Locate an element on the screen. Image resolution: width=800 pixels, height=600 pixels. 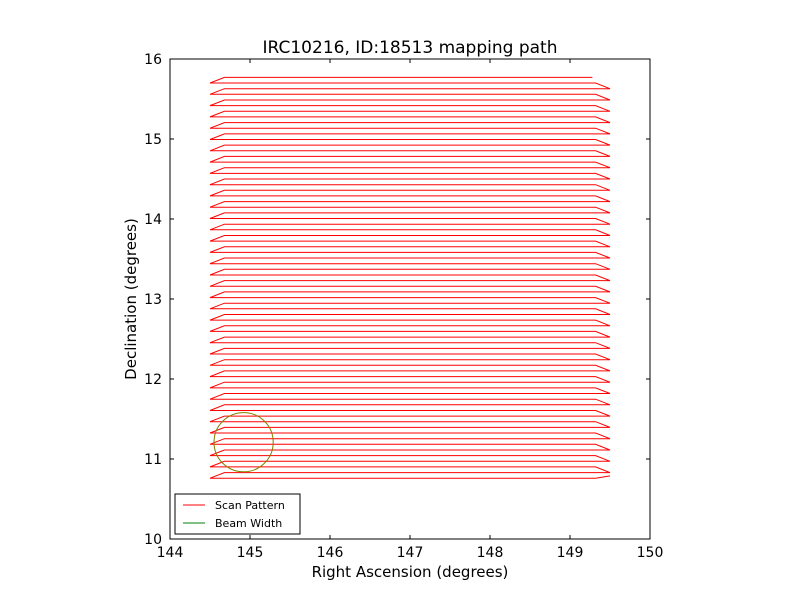
x-tick-label: 150 is located at coordinates (650, 553).